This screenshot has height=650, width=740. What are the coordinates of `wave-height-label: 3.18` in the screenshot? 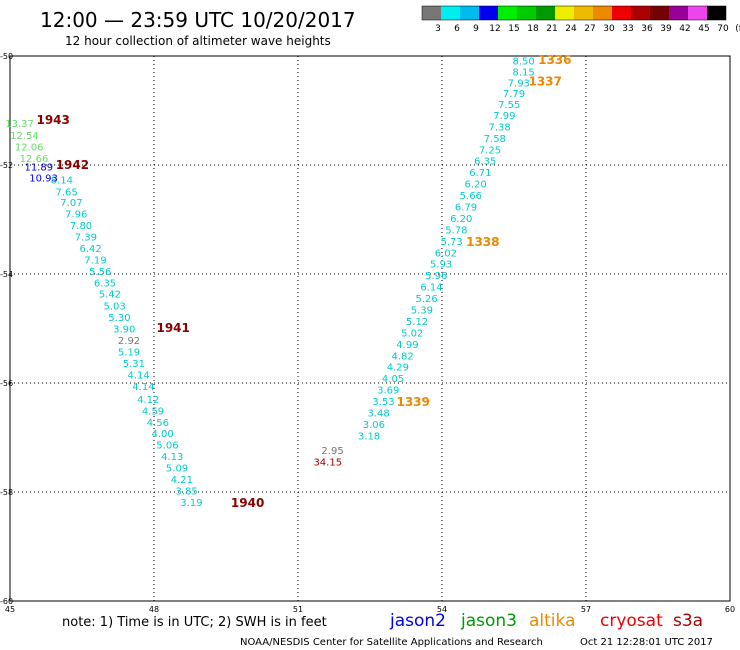 It's located at (369, 436).